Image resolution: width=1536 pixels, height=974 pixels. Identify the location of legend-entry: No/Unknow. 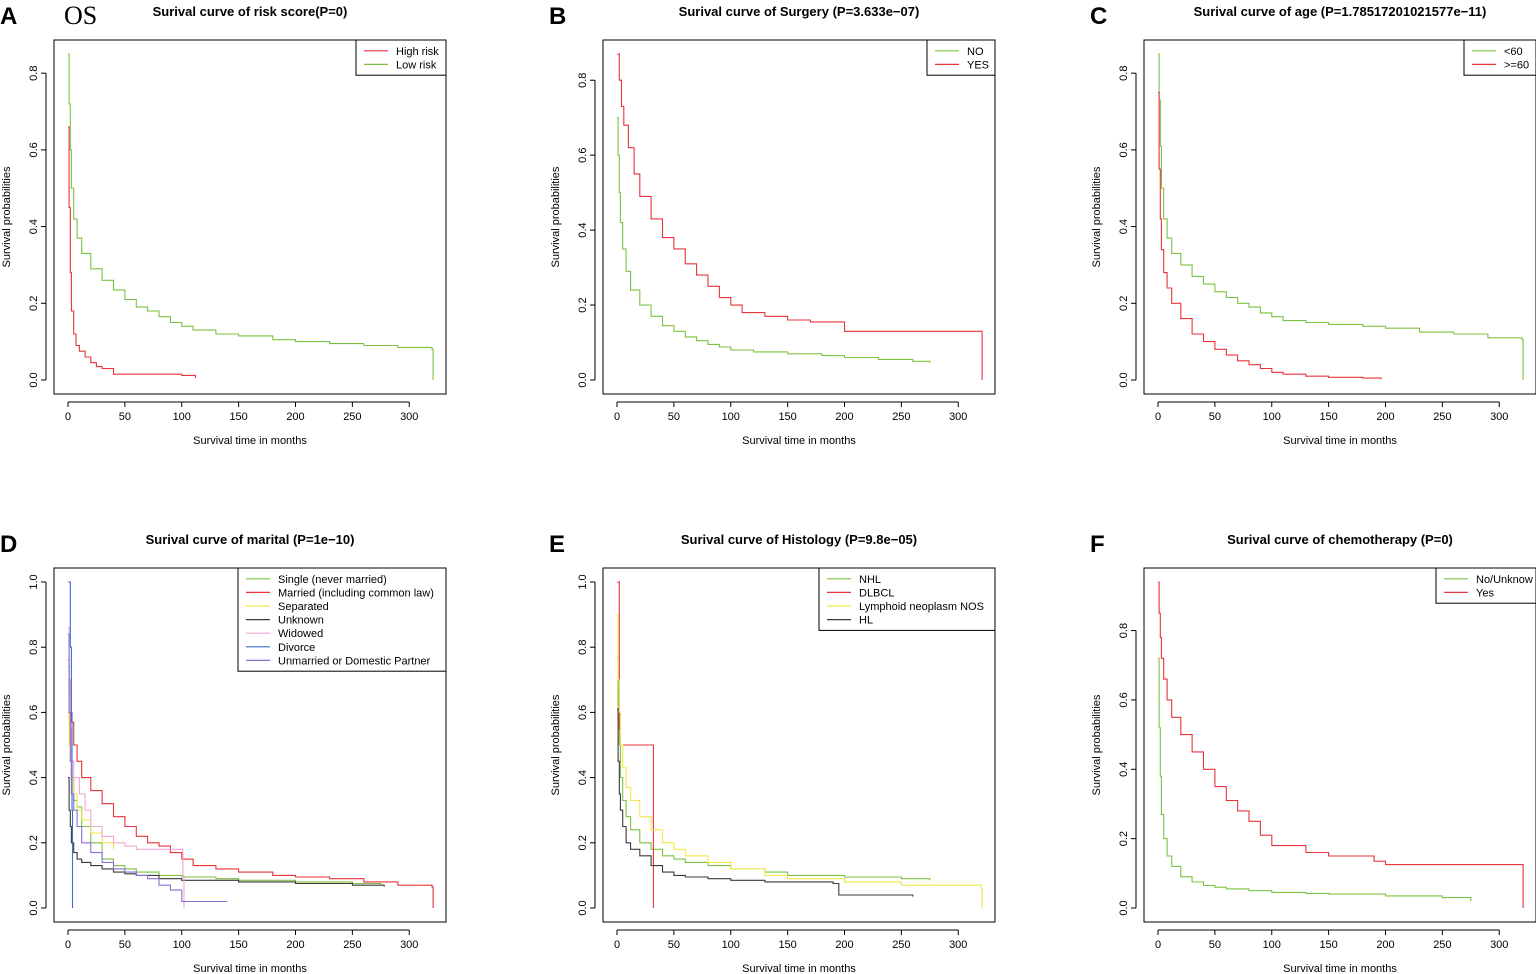
(1504, 580).